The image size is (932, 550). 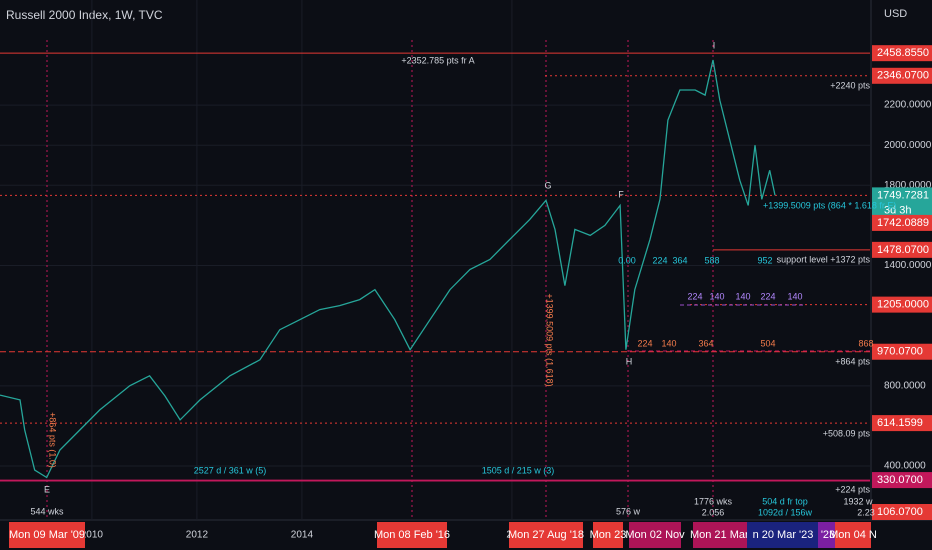 What do you see at coordinates (550, 339) in the screenshot?
I see `annotation: +1399.5009 pts (1.618)` at bounding box center [550, 339].